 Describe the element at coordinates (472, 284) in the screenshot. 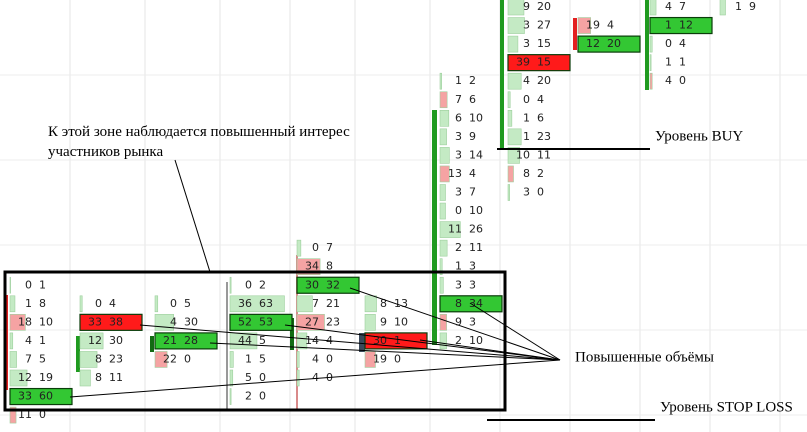

I see `ask: 3` at that location.